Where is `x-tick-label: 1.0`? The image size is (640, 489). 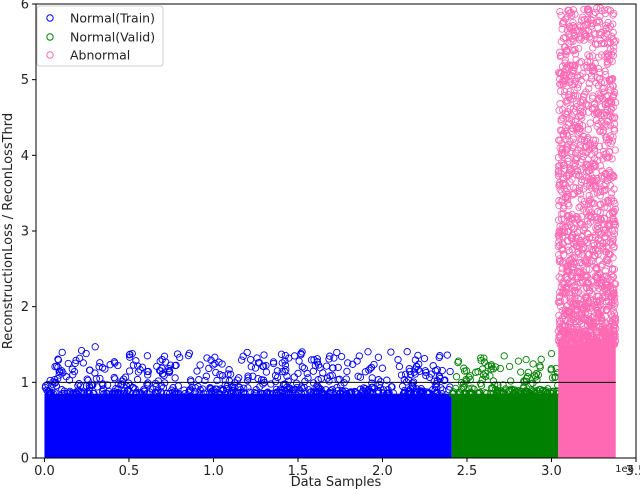 x-tick-label: 1.0 is located at coordinates (213, 471).